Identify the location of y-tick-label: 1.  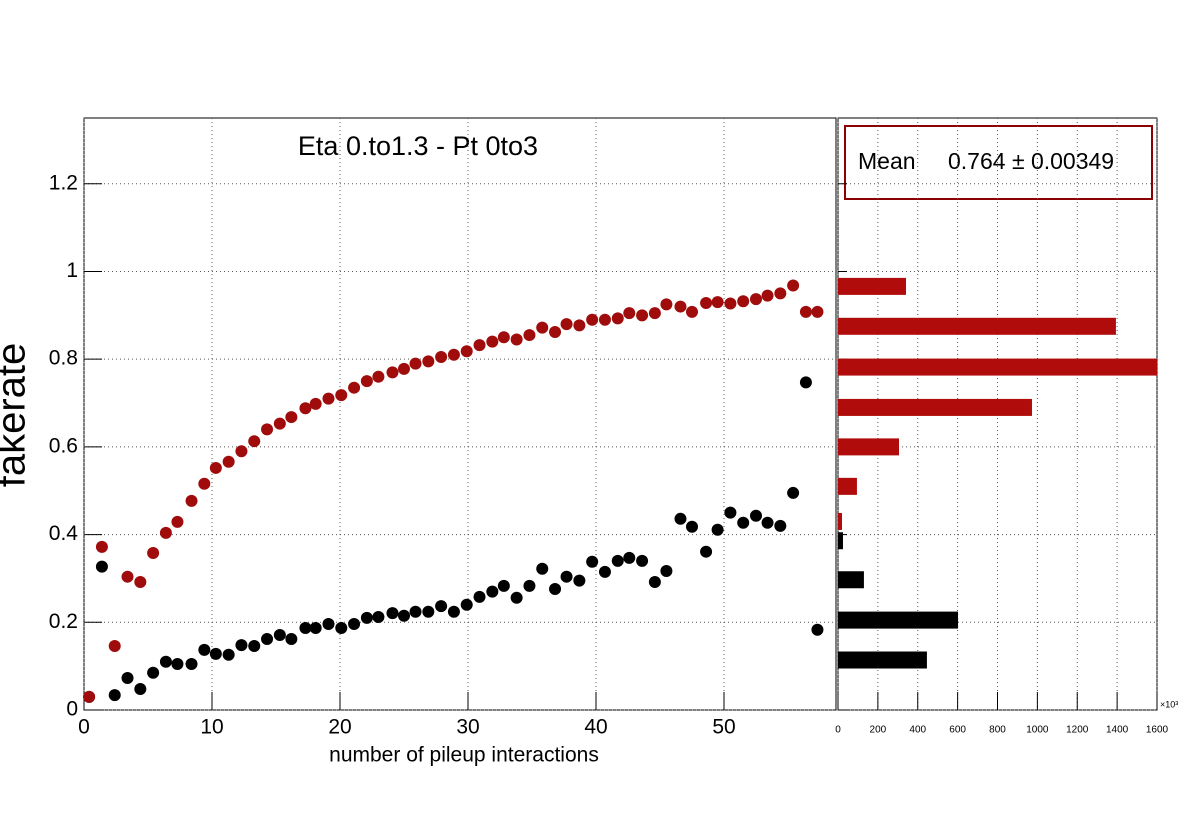
(72, 270).